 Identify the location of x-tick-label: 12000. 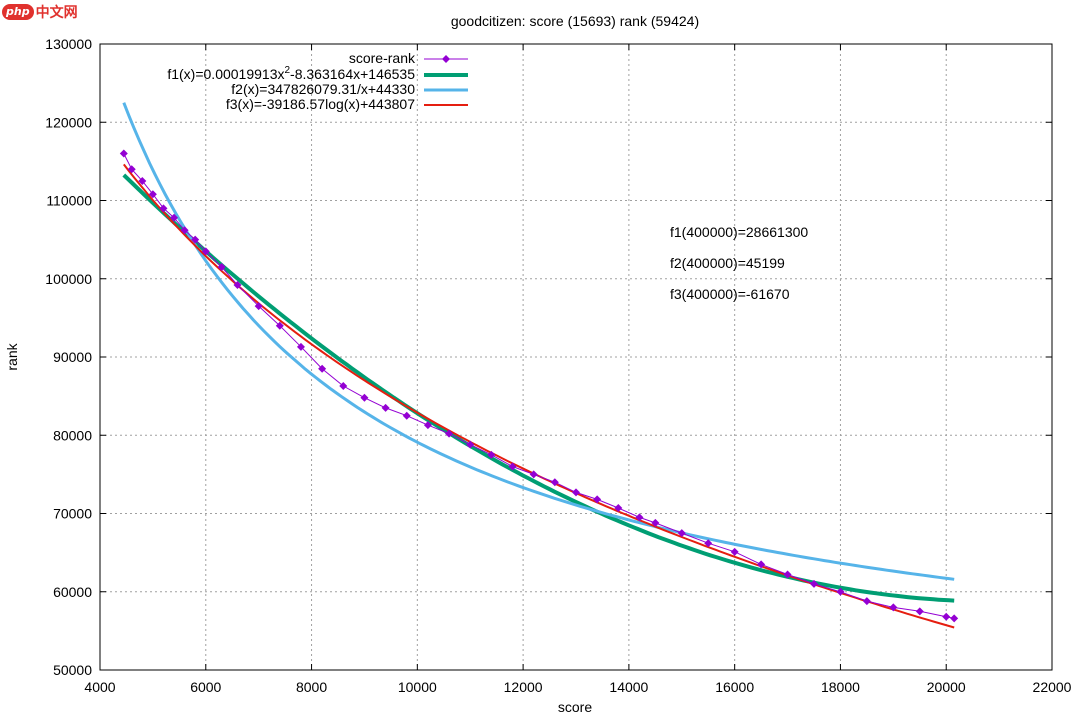
(523, 687).